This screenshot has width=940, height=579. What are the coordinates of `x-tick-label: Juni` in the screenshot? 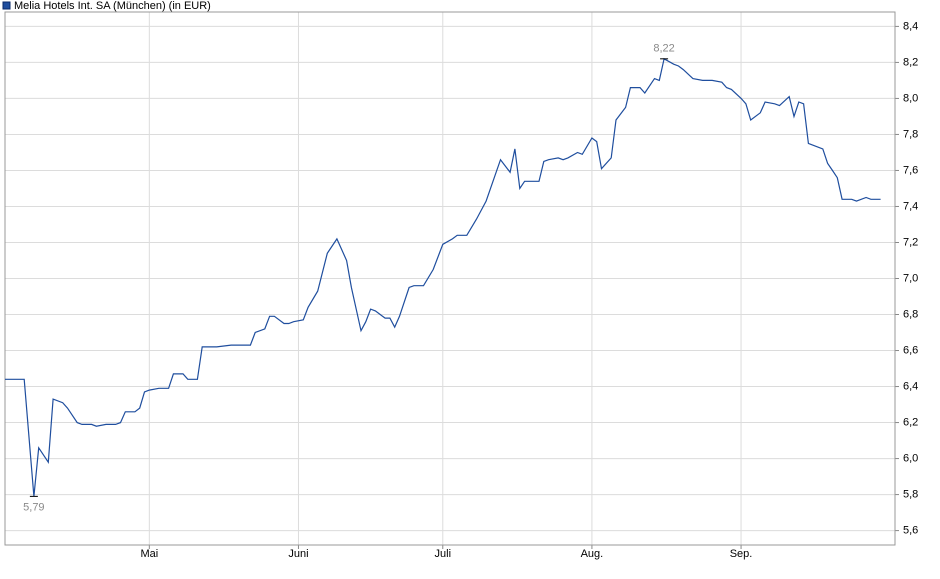 It's located at (298, 554).